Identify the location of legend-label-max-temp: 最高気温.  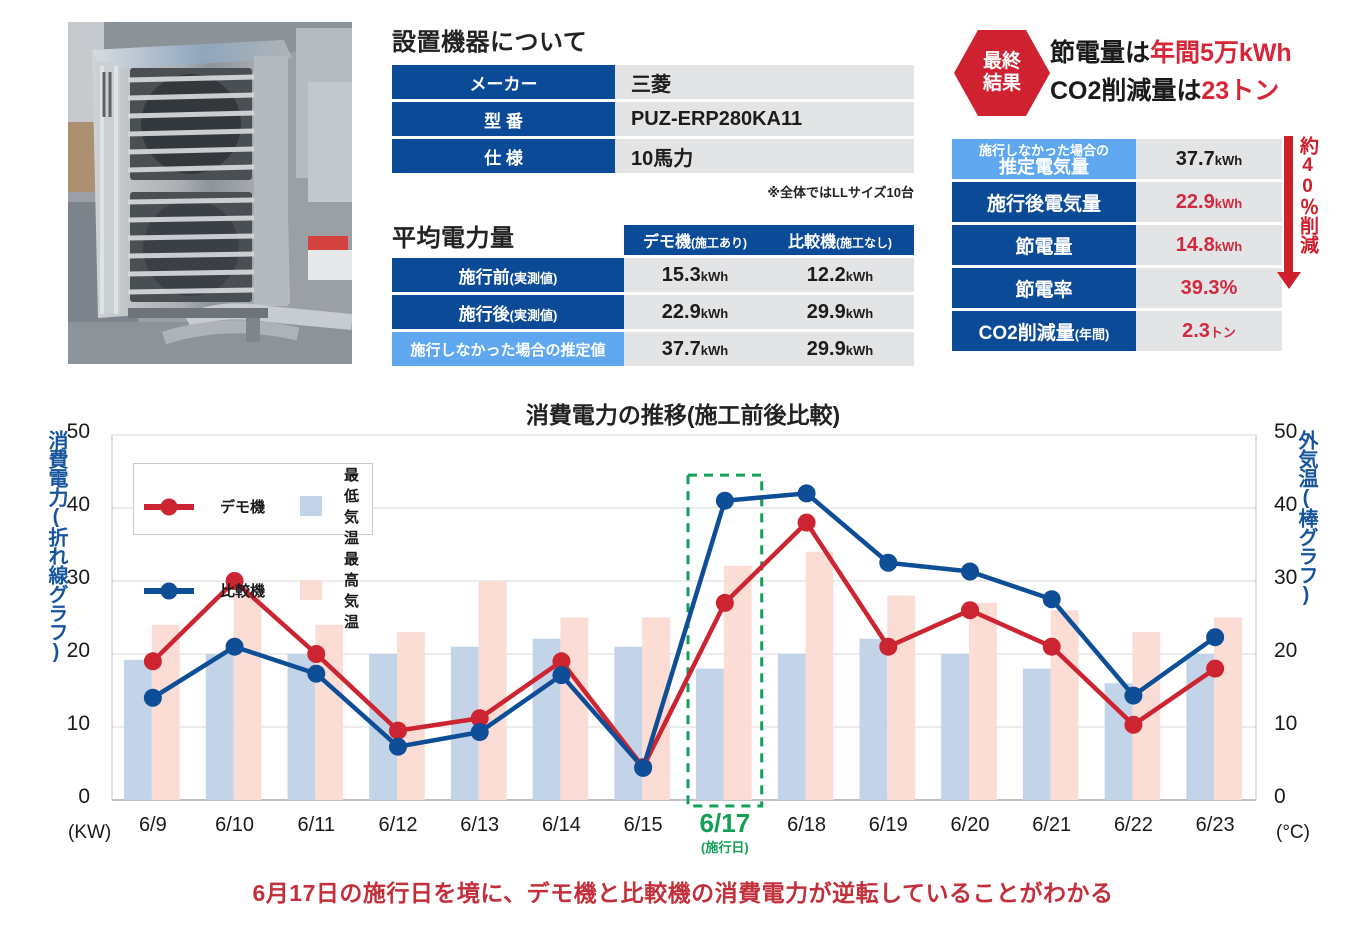
(352, 591).